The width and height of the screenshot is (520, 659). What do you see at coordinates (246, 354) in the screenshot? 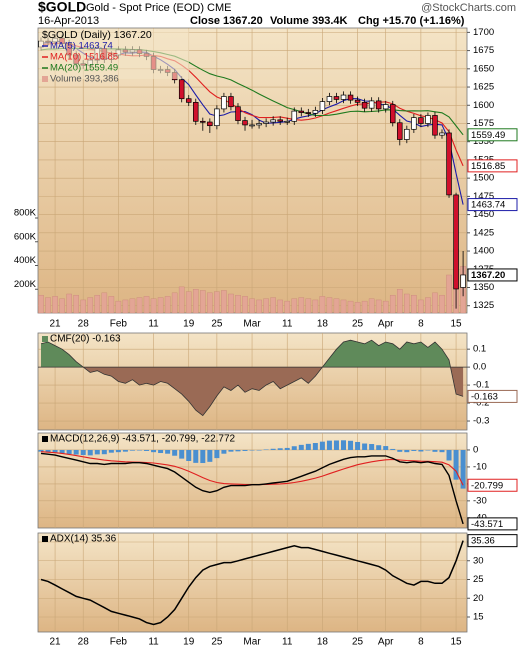
I see `cmf-area` at bounding box center [246, 354].